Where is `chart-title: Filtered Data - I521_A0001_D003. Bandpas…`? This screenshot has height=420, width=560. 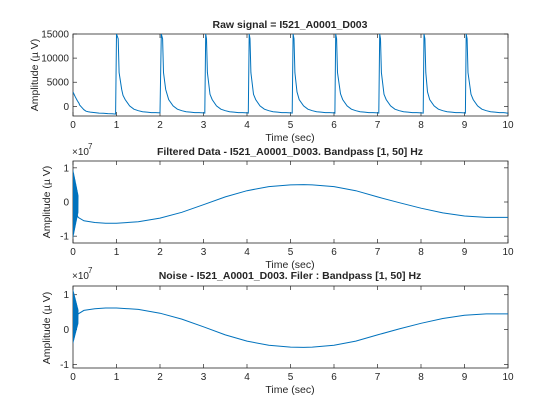
chart-title: Filtered Data - I521_A0001_D003. Bandpas… is located at coordinates (290, 152).